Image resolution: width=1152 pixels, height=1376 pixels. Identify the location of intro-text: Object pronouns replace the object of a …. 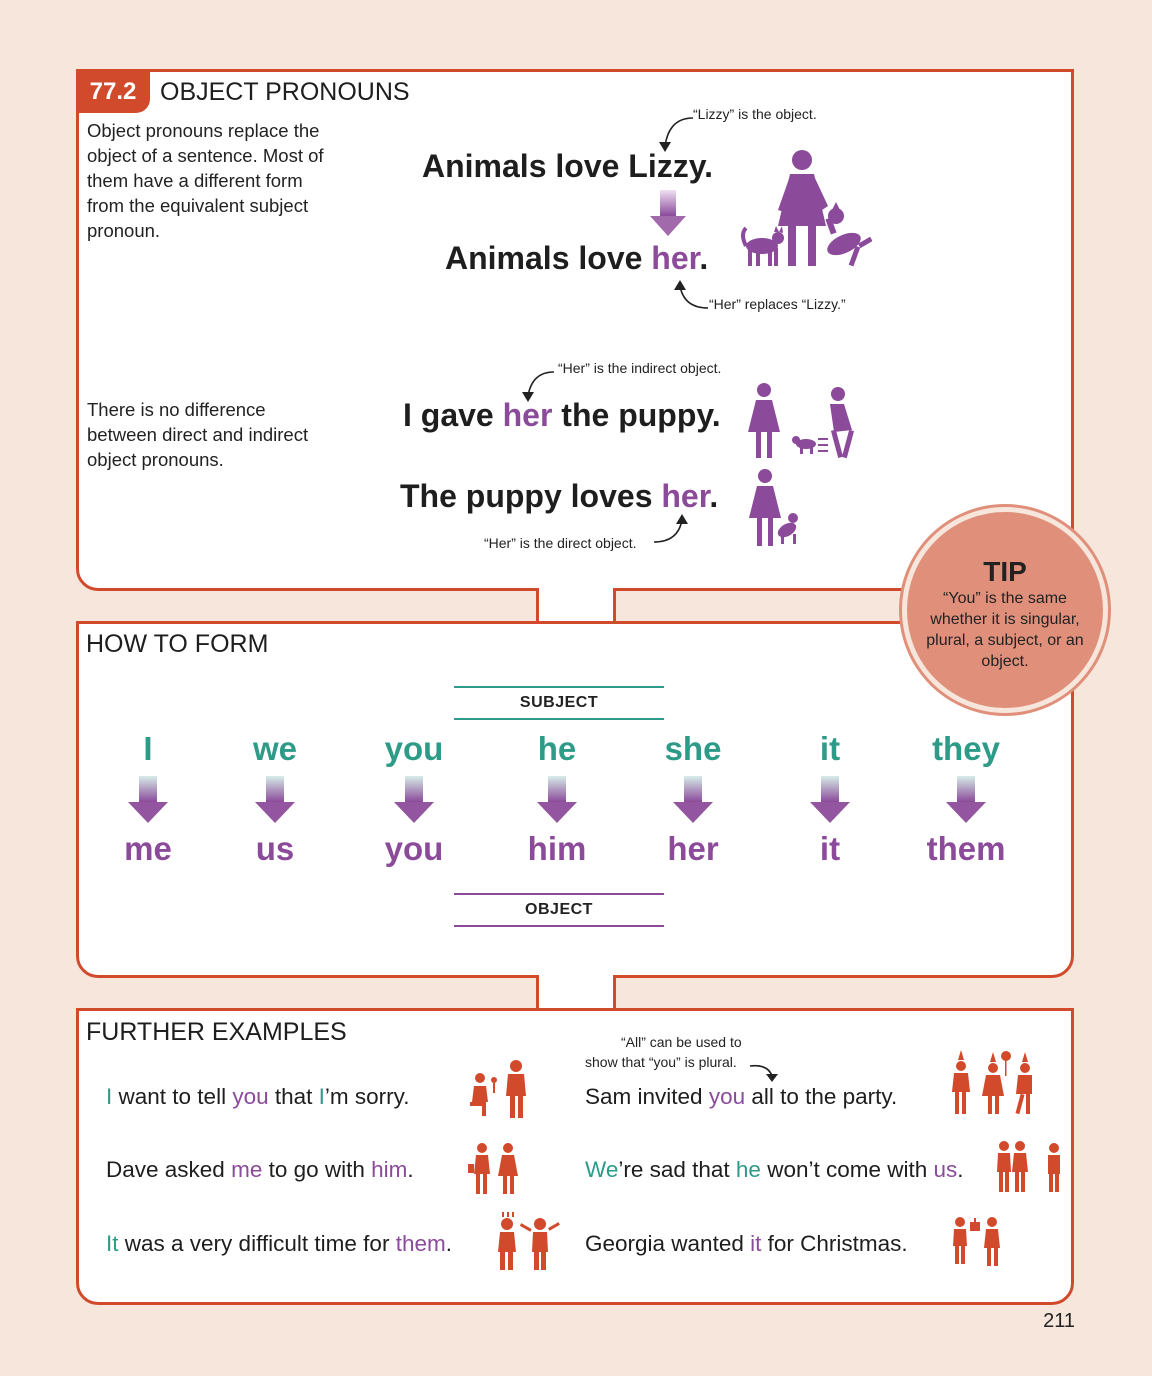
(205, 180).